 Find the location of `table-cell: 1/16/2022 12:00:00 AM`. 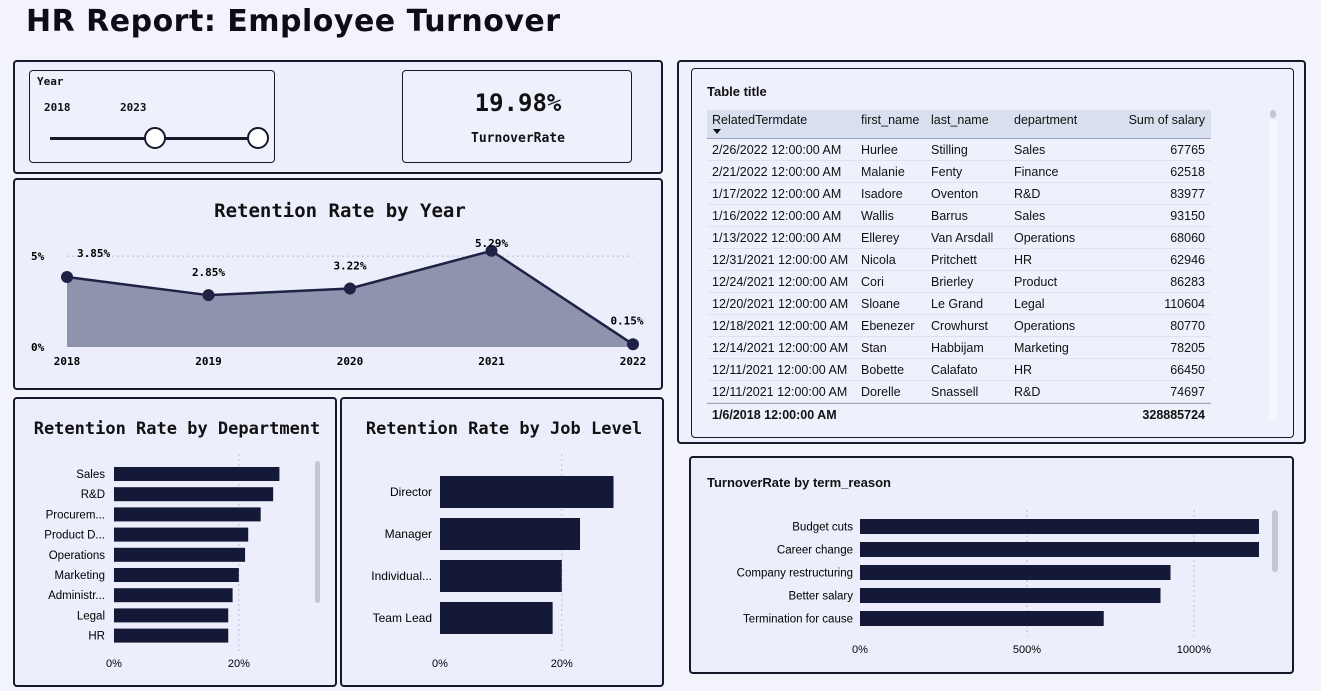

table-cell: 1/16/2022 12:00:00 AM is located at coordinates (777, 215).